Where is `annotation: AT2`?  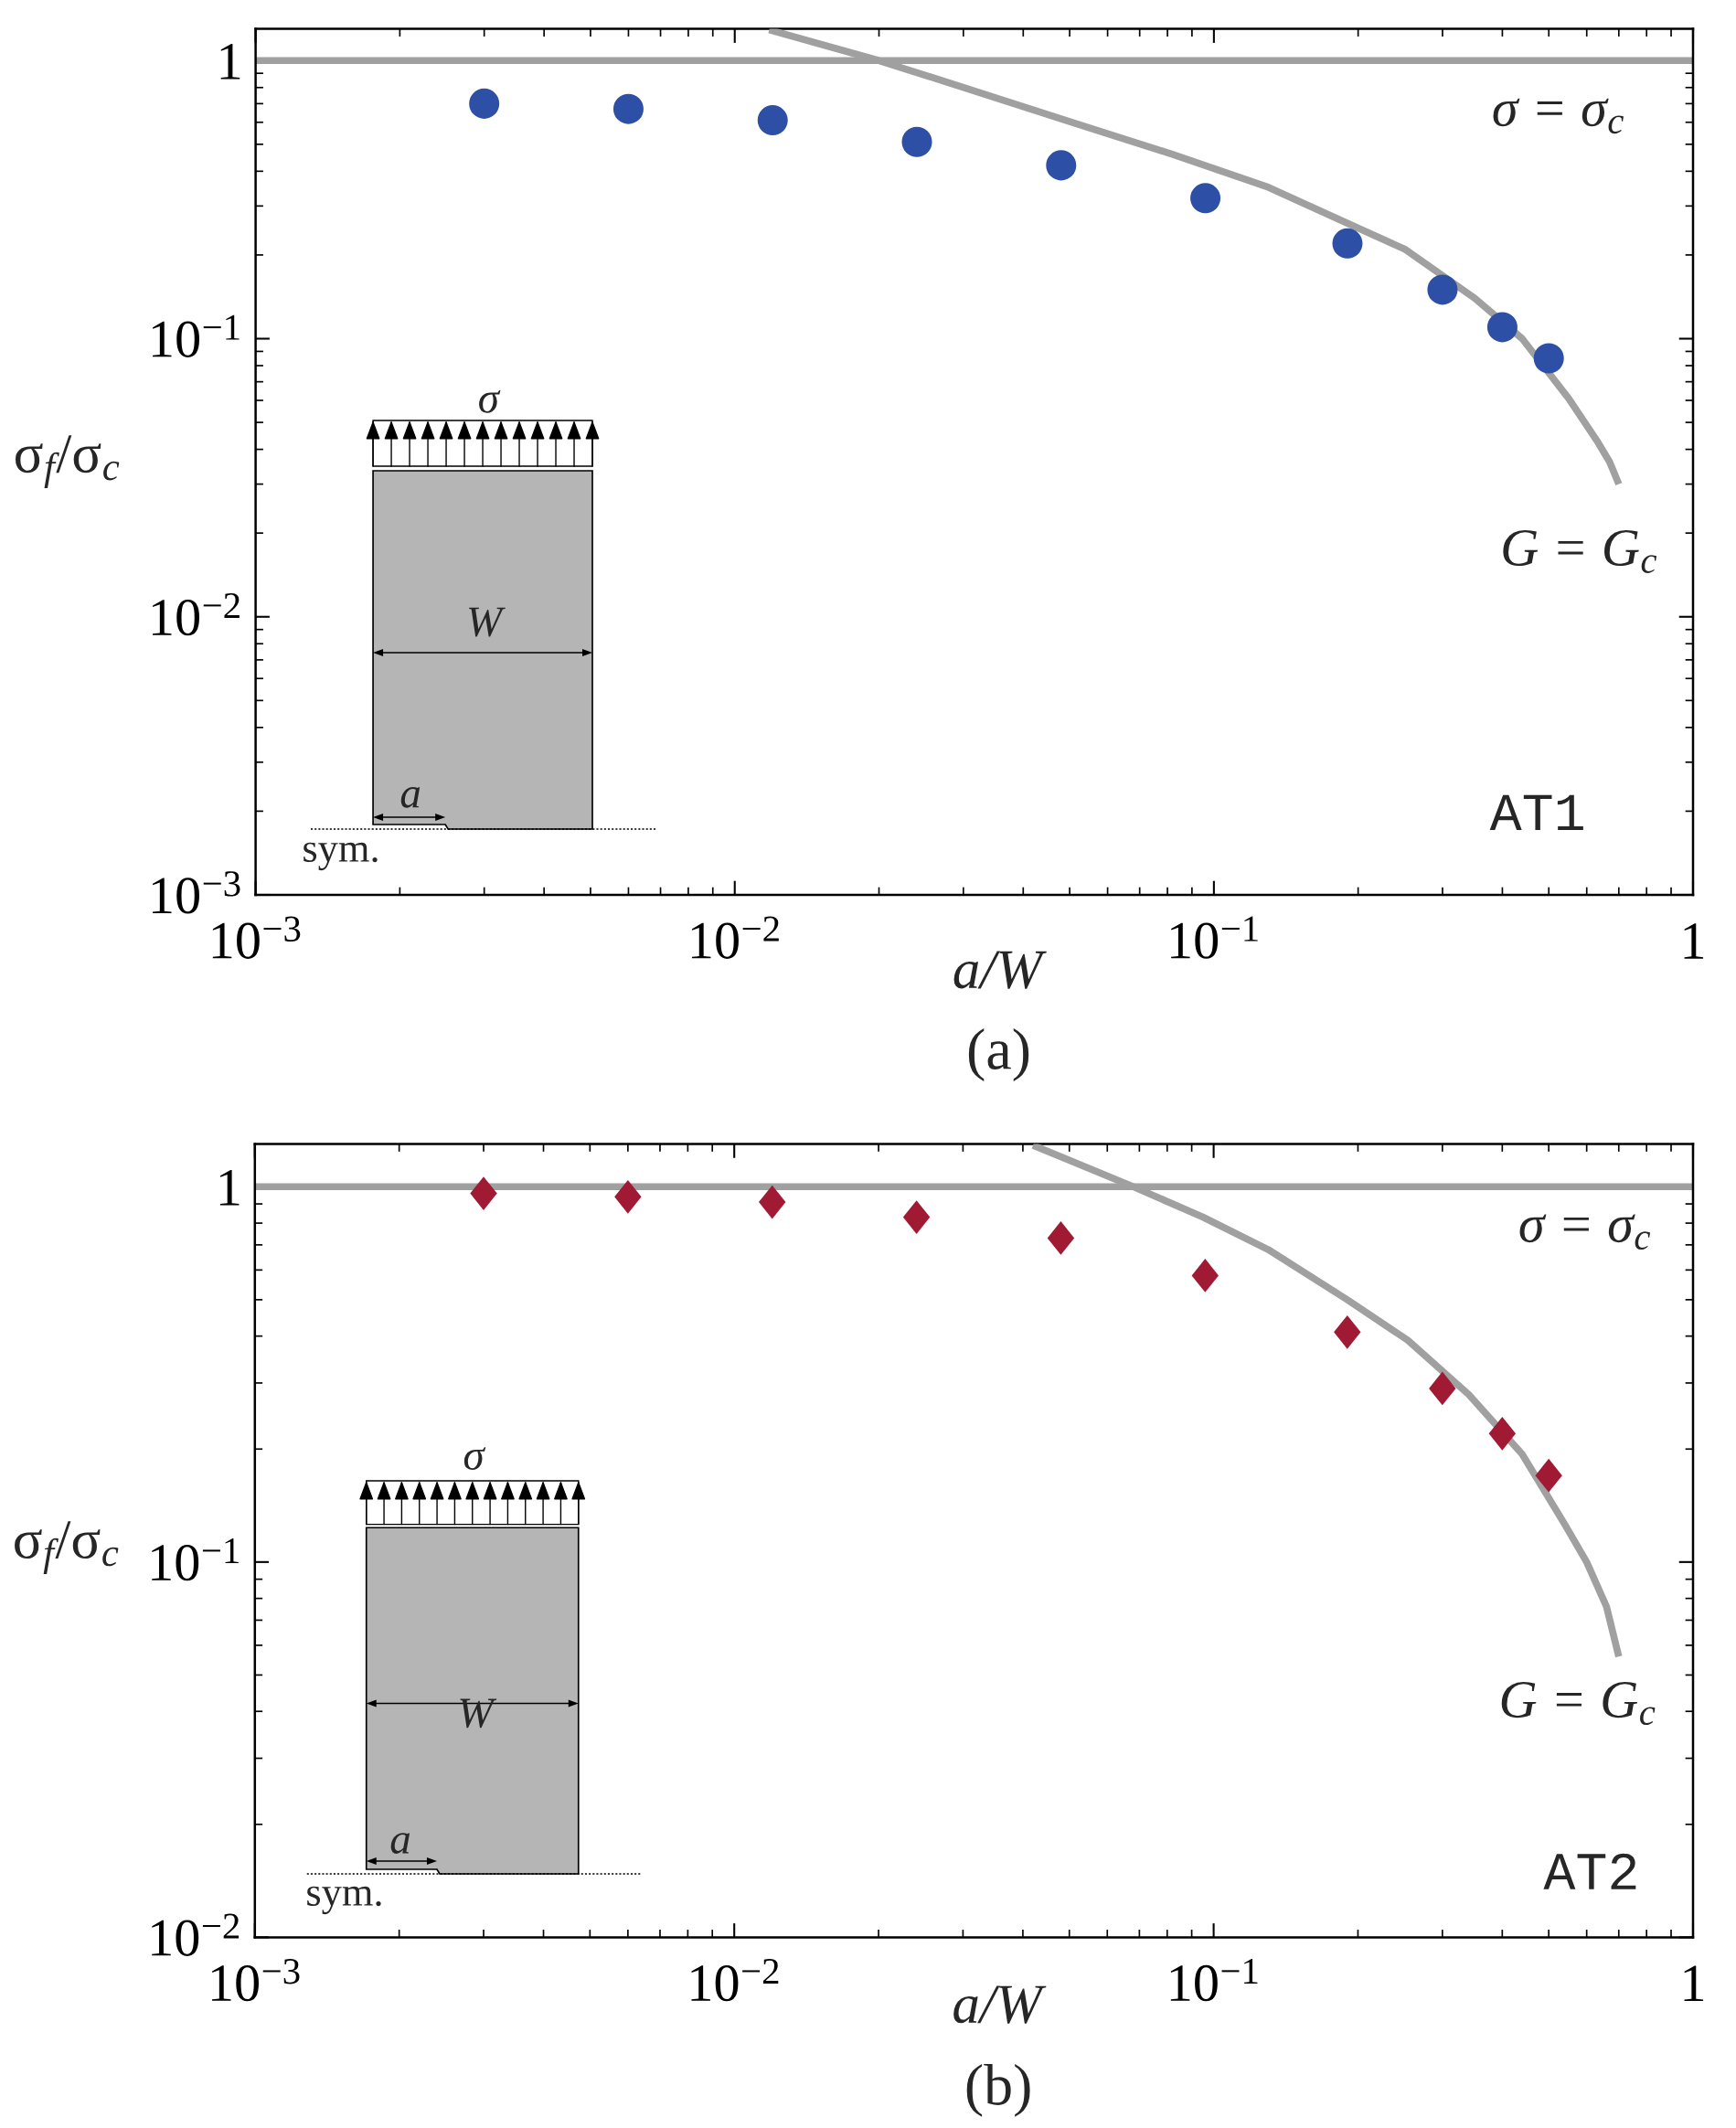
annotation: AT2 is located at coordinates (1590, 1871).